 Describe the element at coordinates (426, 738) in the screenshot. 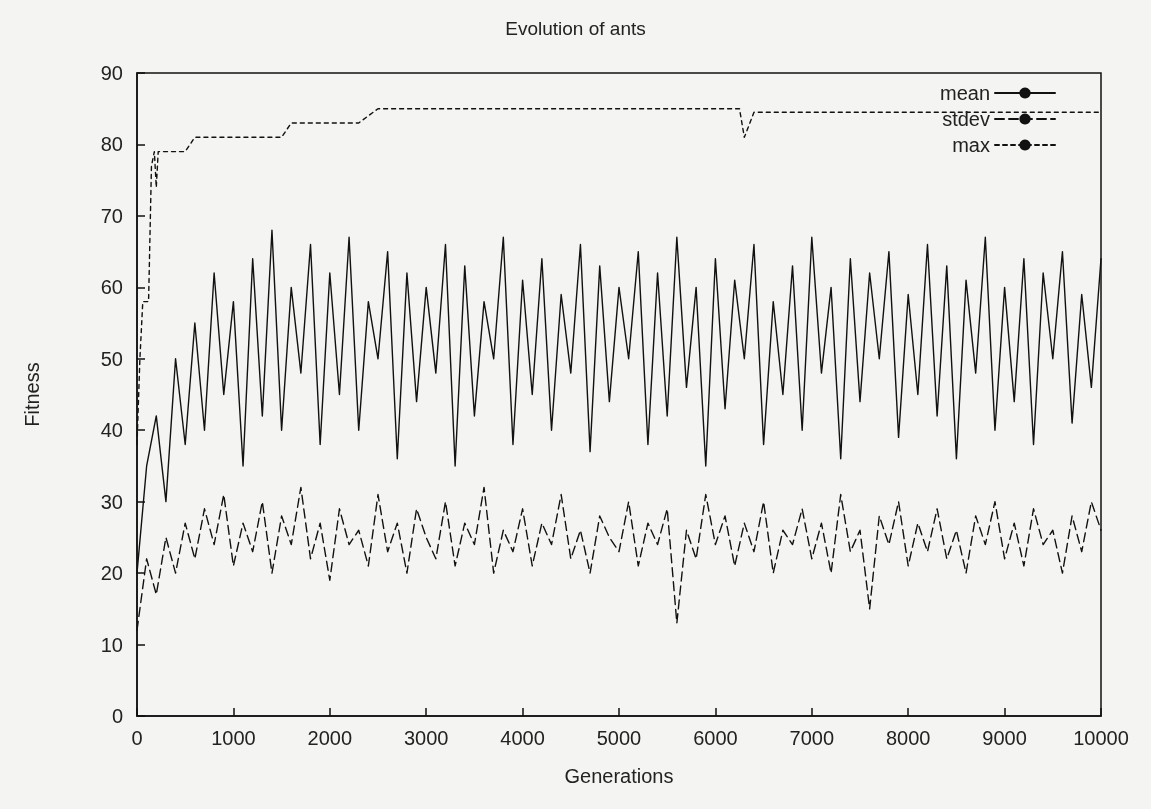

I see `x-tick-label: 3000` at that location.